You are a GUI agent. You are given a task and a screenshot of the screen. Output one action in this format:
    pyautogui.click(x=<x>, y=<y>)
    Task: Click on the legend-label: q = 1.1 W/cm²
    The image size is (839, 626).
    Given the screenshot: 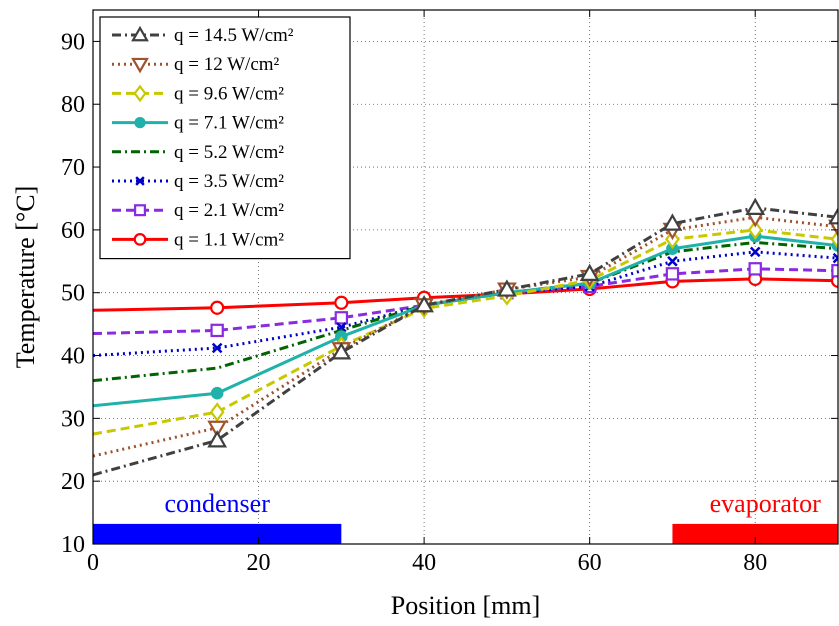 What is the action you would take?
    pyautogui.click(x=229, y=239)
    